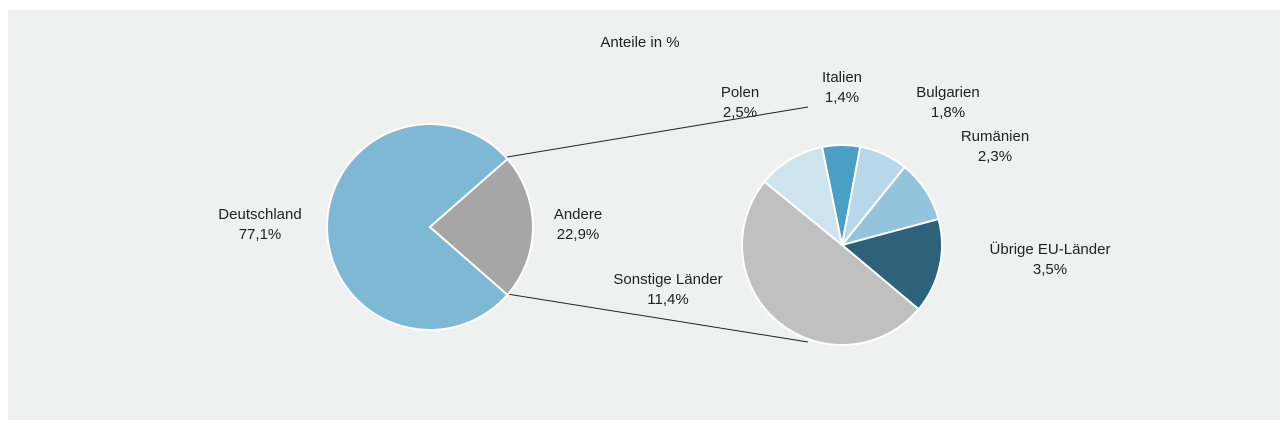 The image size is (1287, 430). Describe the element at coordinates (260, 234) in the screenshot. I see `slice-value-label: 77,1%` at that location.